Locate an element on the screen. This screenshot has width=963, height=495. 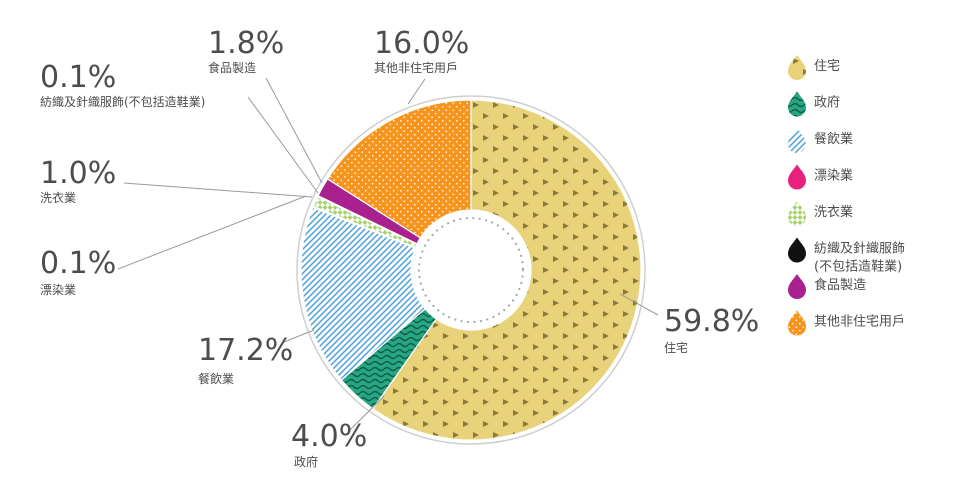
slice-value-label-government: 4.0% is located at coordinates (329, 436).